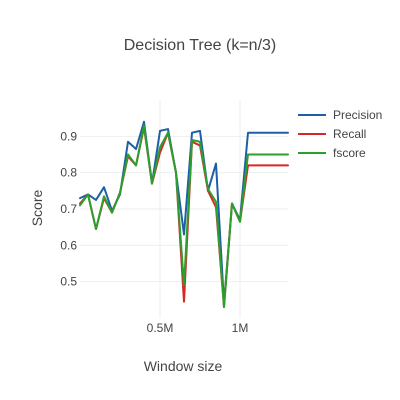 The image size is (400, 400). I want to click on legend-label-recall: Recall, so click(349, 134).